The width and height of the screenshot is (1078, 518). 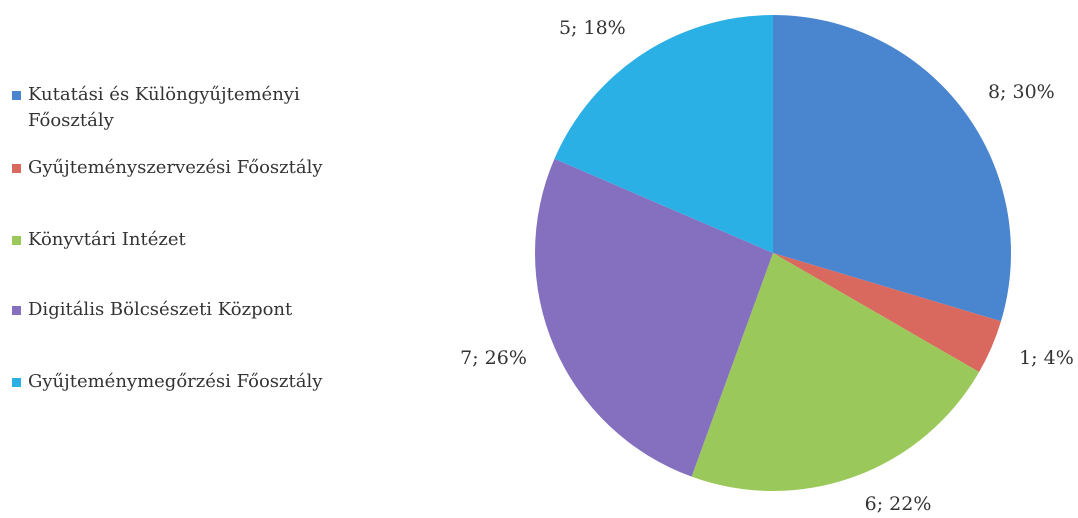 I want to click on legend-item: Gyűjteménymegőrzési Főosztály, so click(x=184, y=382).